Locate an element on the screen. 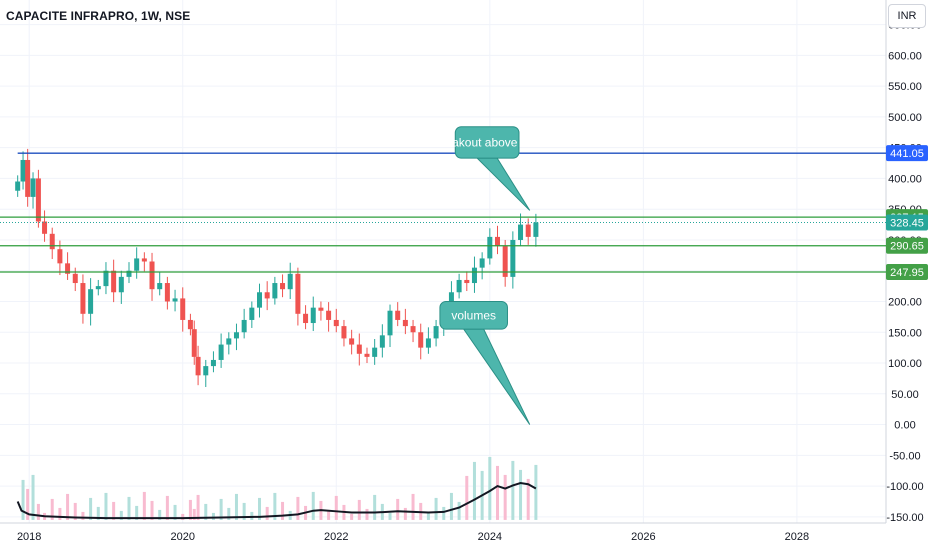  symbol-title: CAPACITE INFRAPRO, 1W, NSE is located at coordinates (98, 16).